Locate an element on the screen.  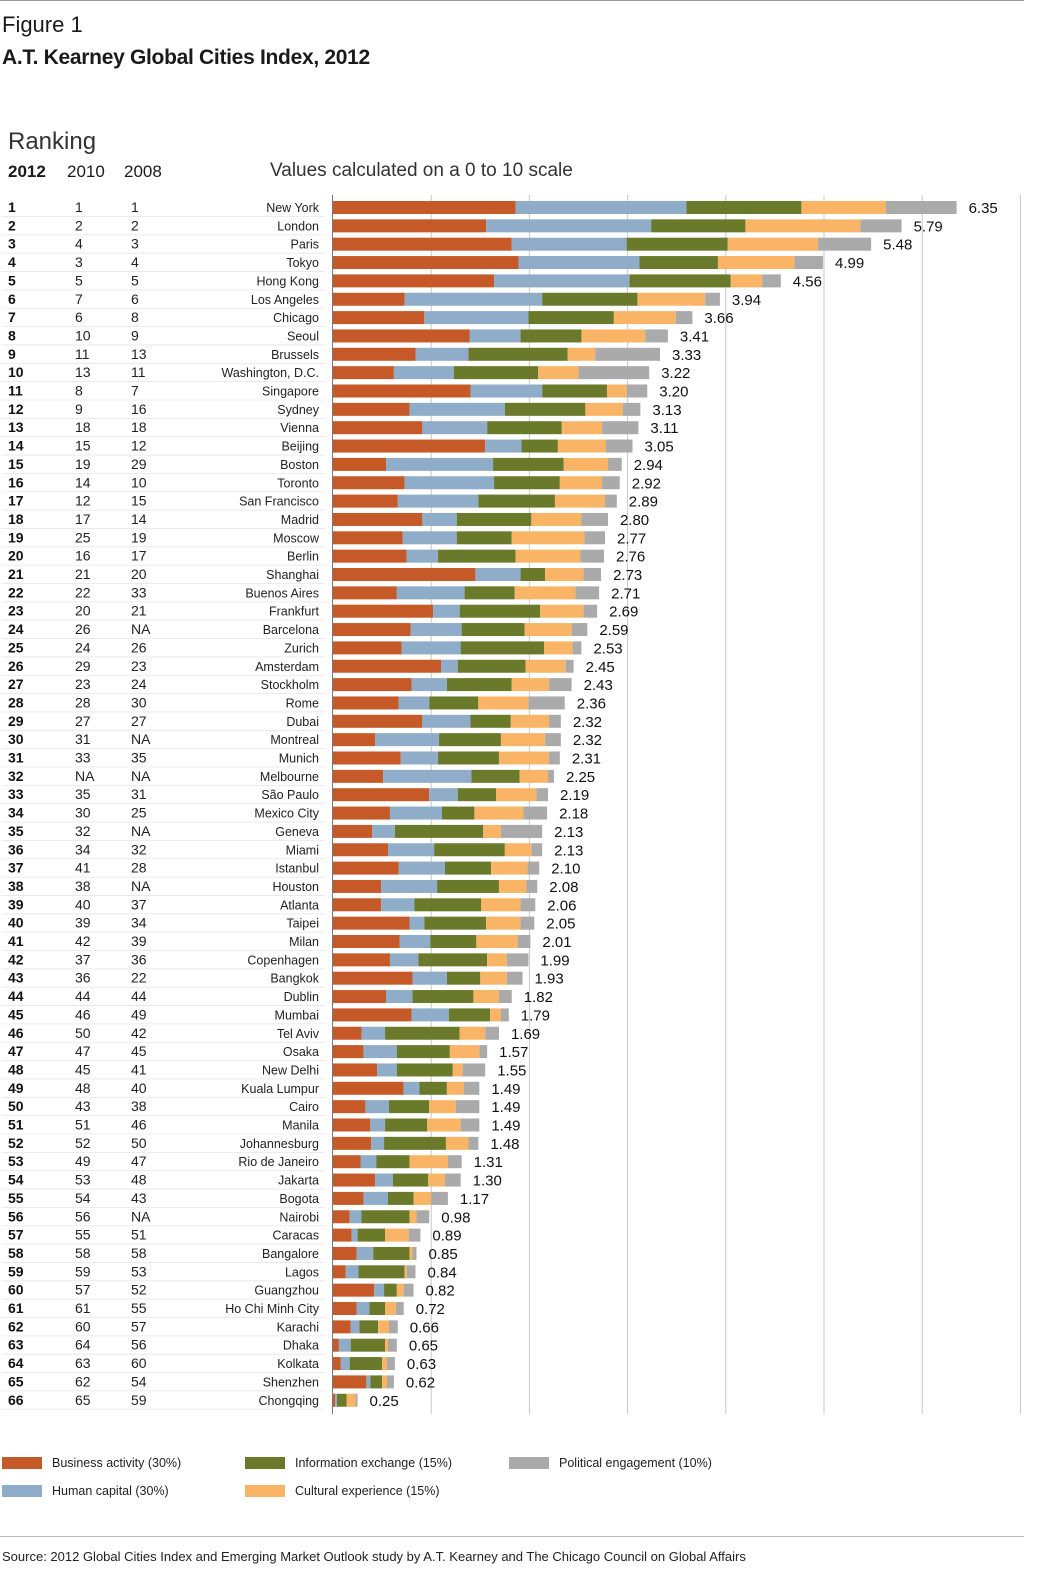
rank-2010: 14 is located at coordinates (83, 482).